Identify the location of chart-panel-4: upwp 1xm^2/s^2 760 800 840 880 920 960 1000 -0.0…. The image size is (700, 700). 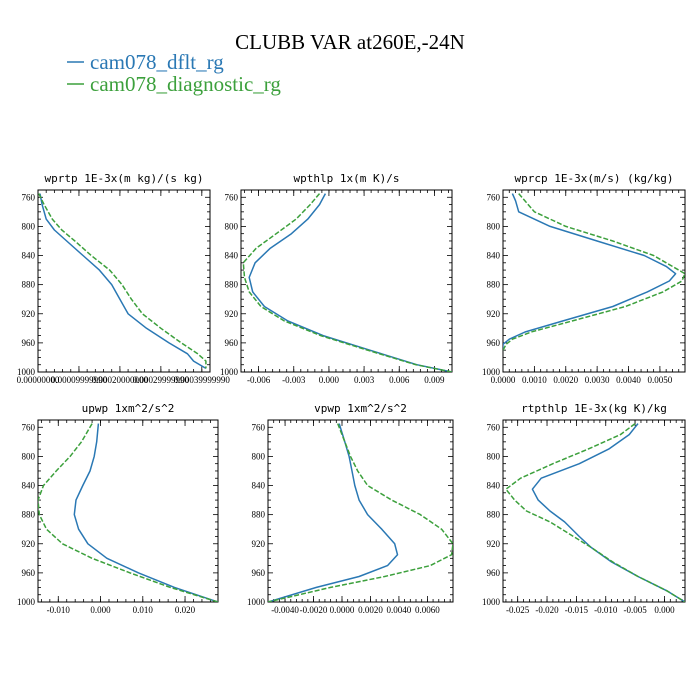
(118, 508).